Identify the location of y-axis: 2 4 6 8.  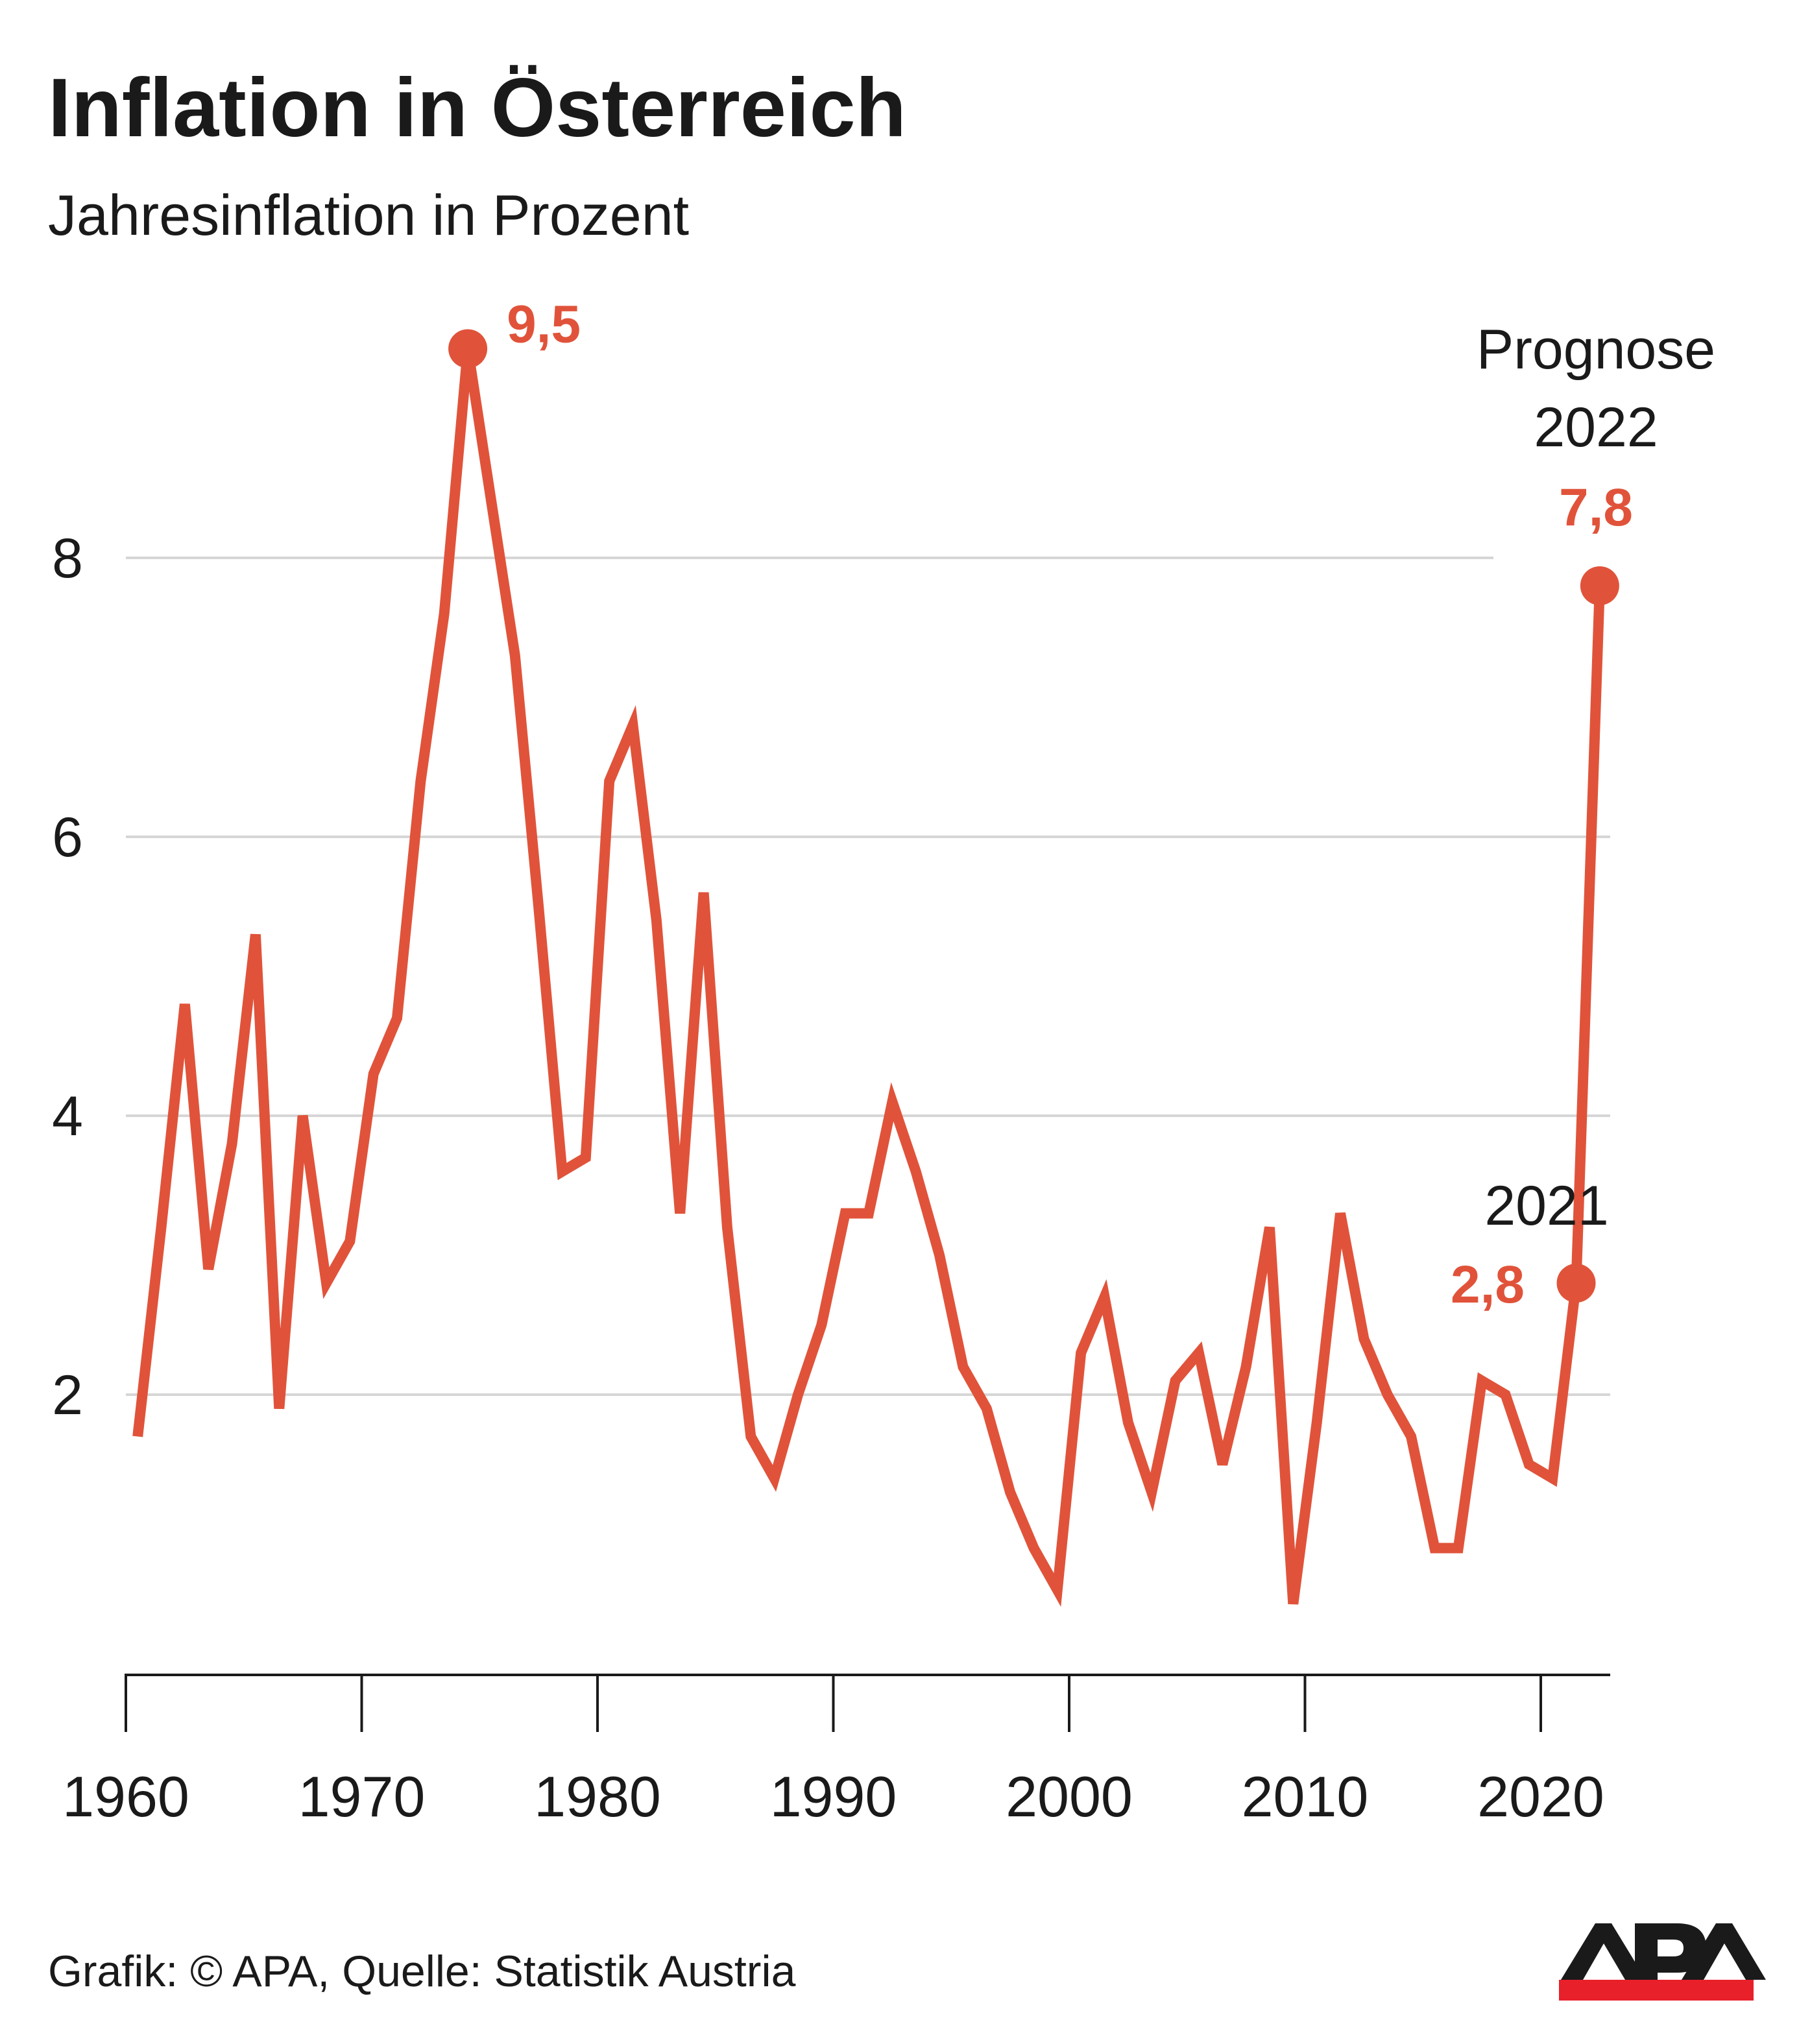
(68, 976).